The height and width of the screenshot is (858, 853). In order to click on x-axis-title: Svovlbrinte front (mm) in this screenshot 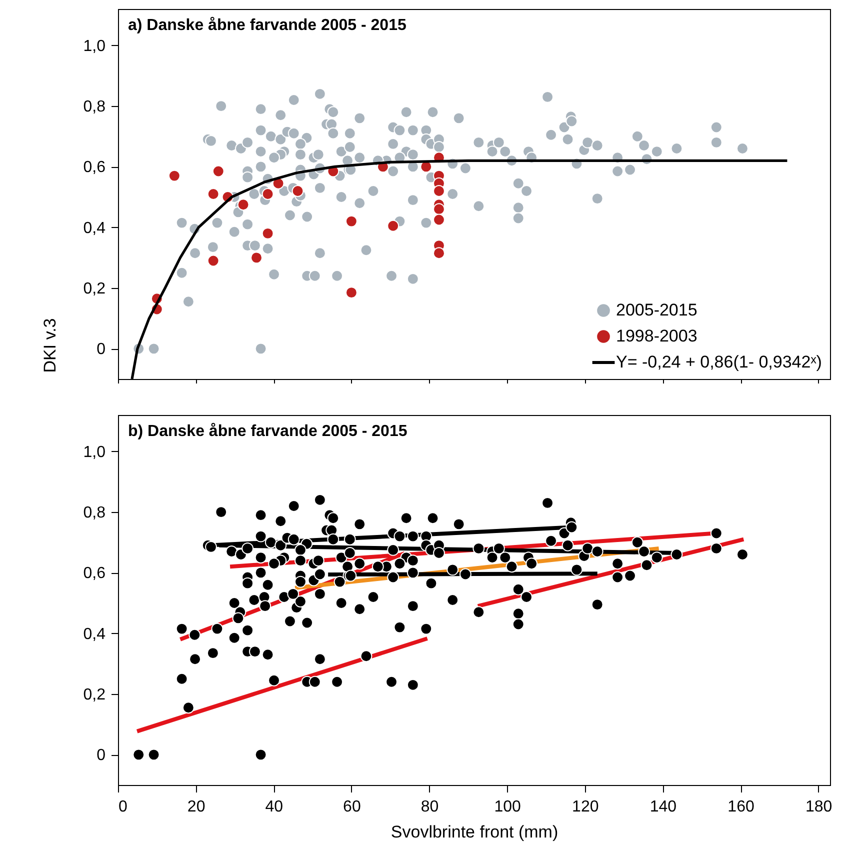, I will do `click(474, 832)`.